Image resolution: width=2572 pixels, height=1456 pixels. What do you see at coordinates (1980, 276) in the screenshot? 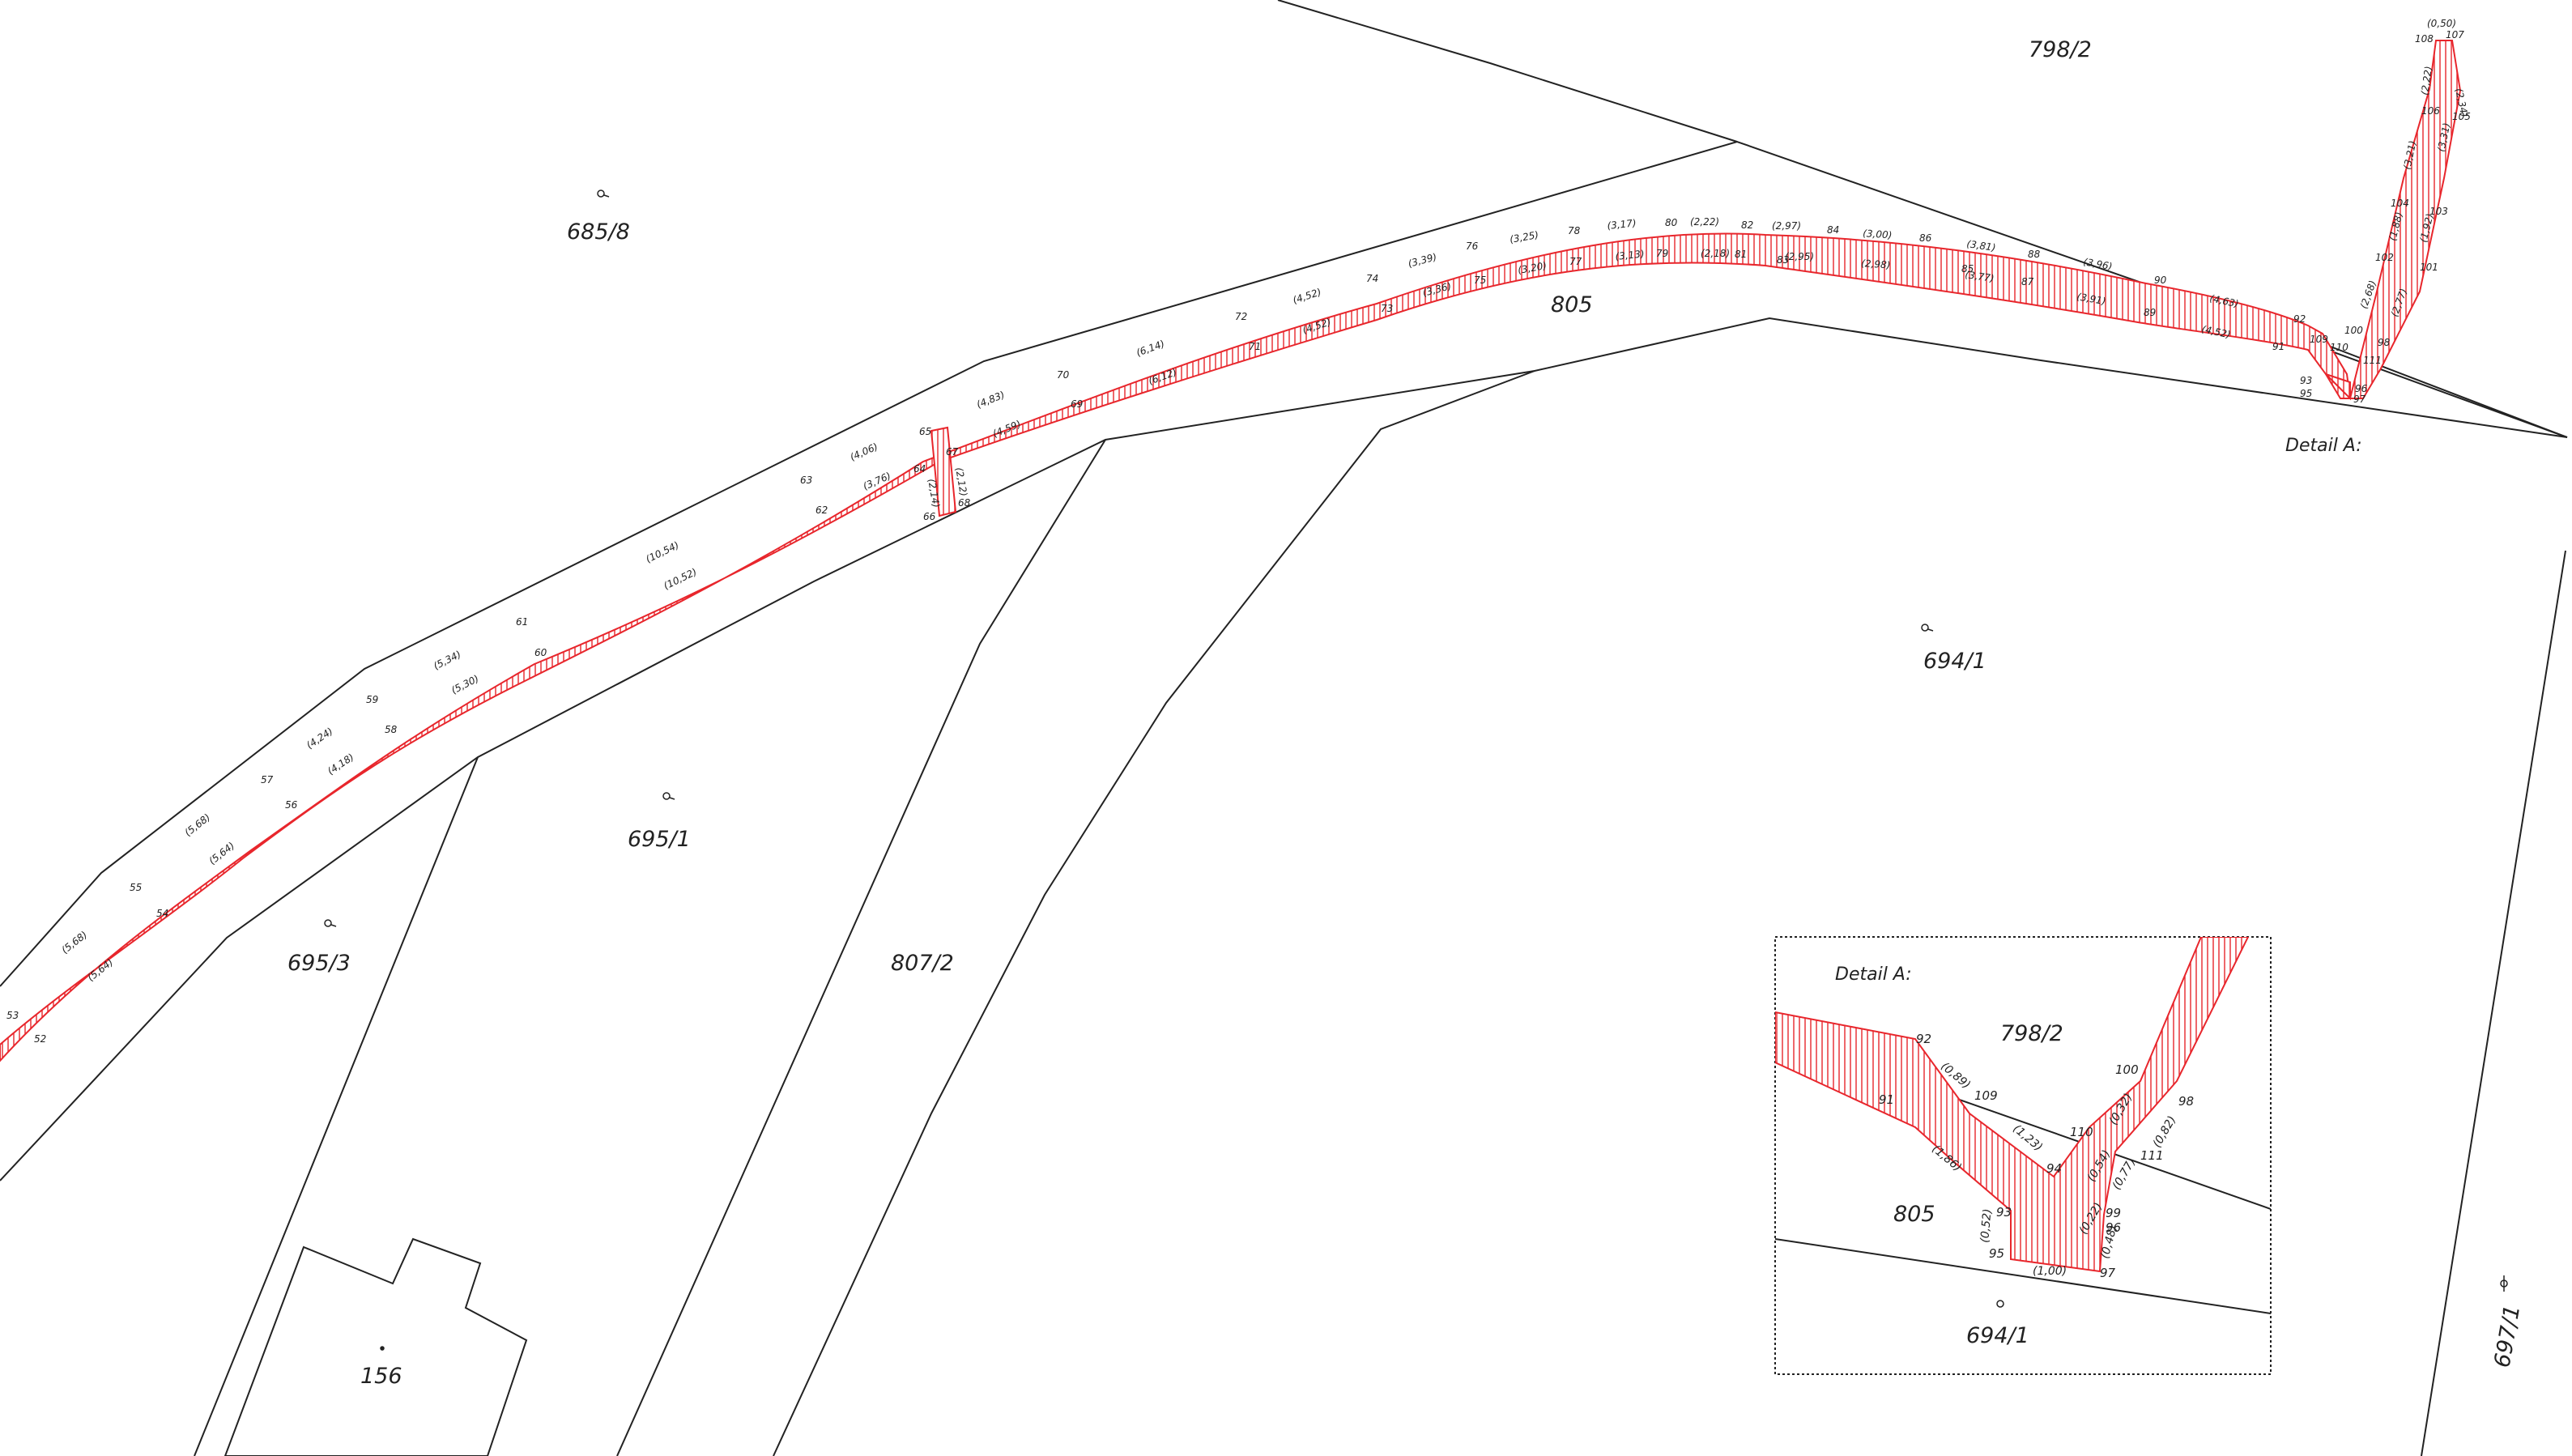
I see `dimension-label: (3,77)` at bounding box center [1980, 276].